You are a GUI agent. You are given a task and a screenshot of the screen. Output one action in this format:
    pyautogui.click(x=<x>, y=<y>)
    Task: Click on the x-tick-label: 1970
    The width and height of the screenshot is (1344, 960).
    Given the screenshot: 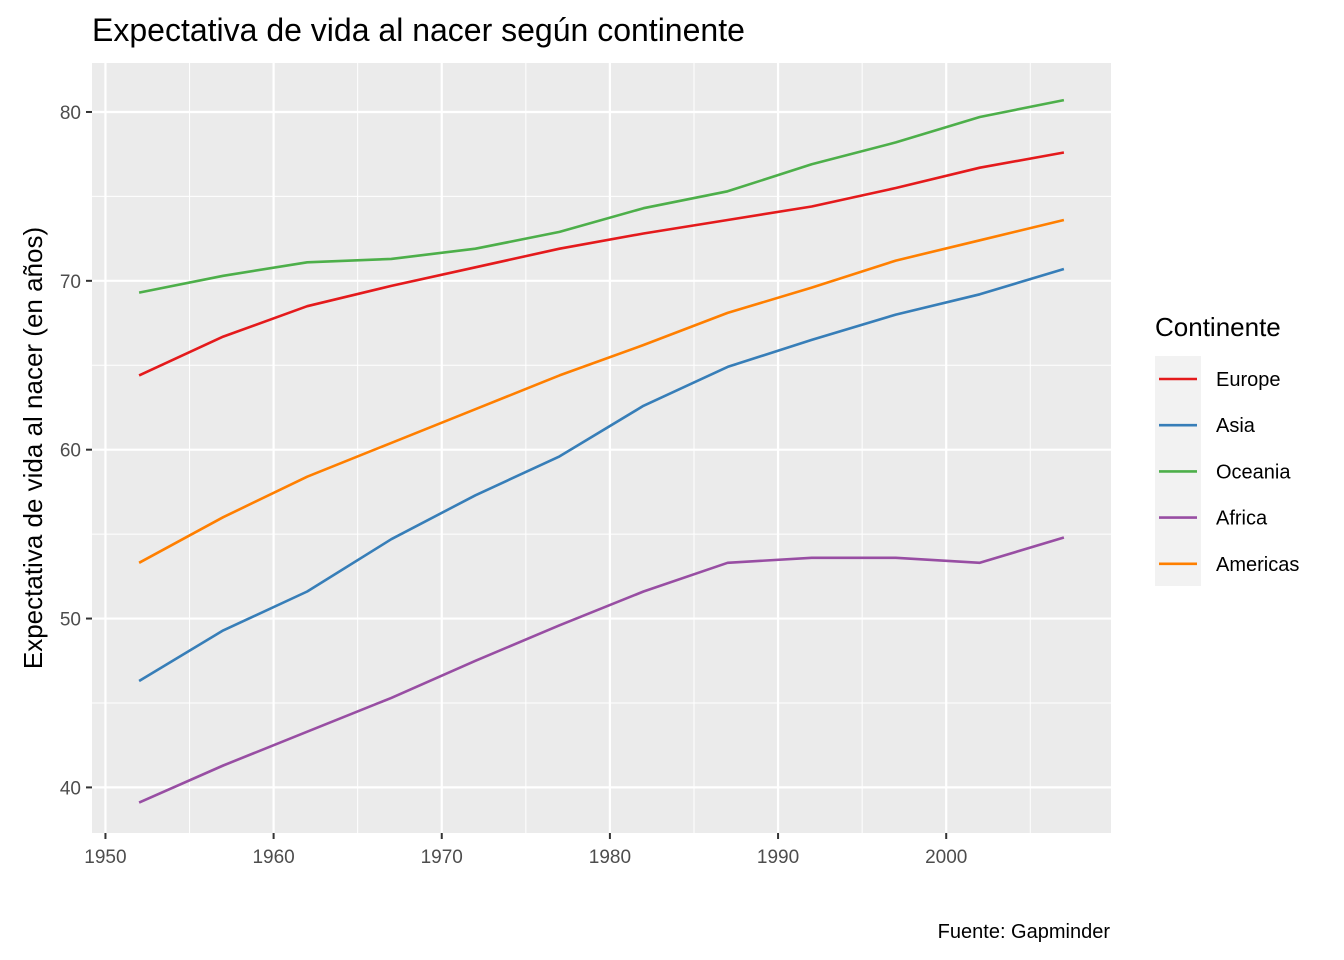 What is the action you would take?
    pyautogui.click(x=442, y=857)
    